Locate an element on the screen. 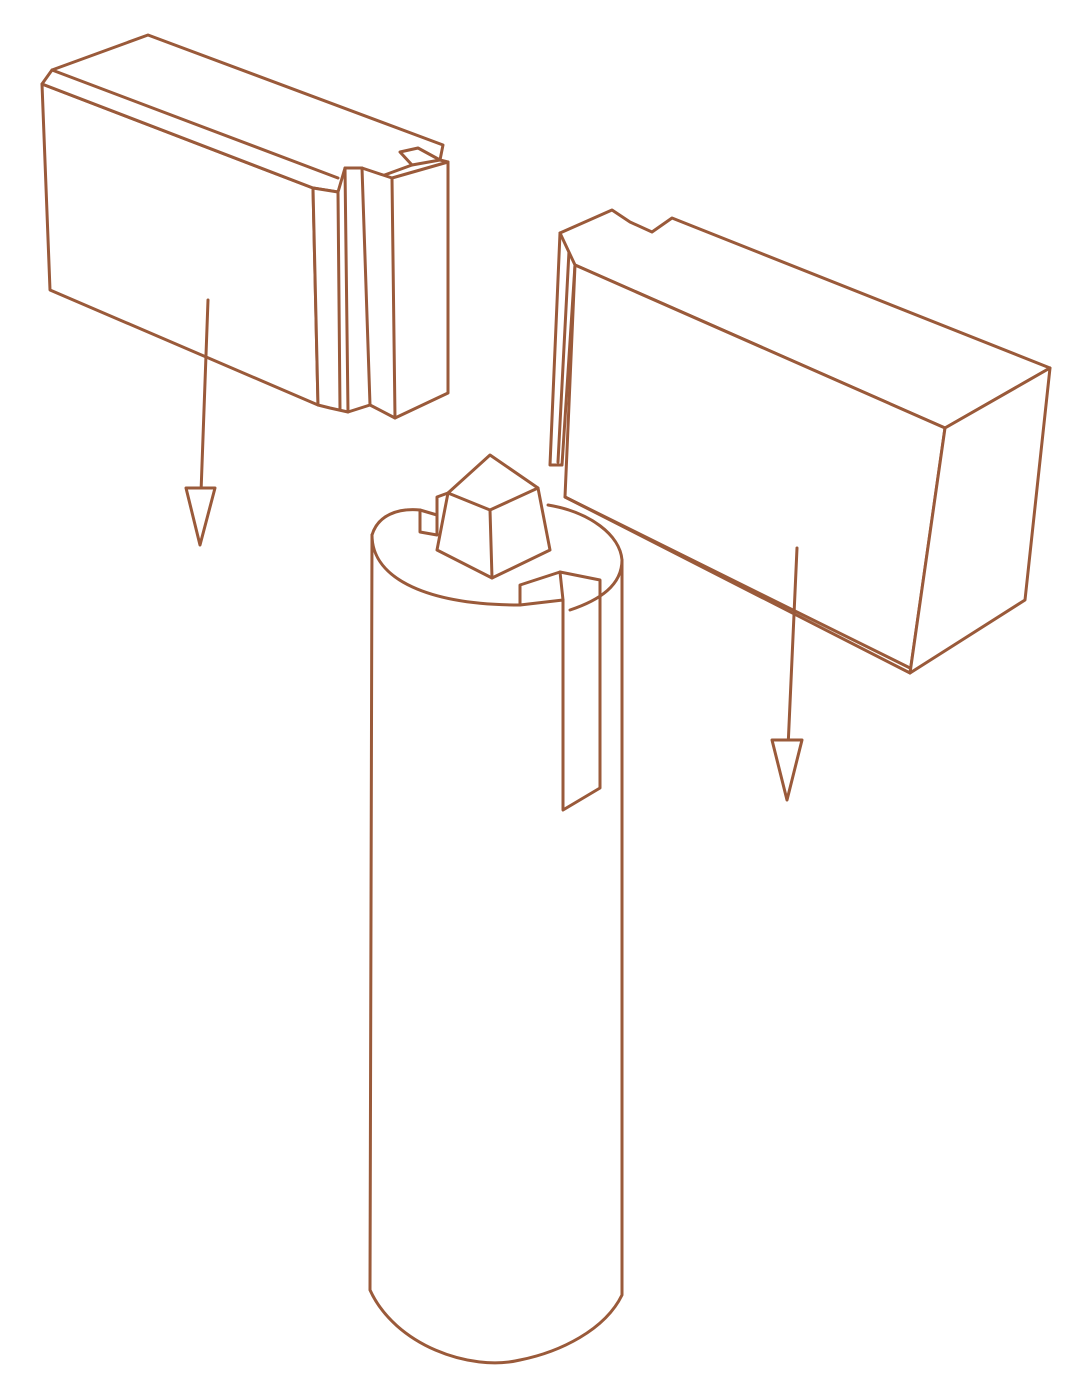 The height and width of the screenshot is (1393, 1075). left-beam-down-arrow is located at coordinates (200, 422).